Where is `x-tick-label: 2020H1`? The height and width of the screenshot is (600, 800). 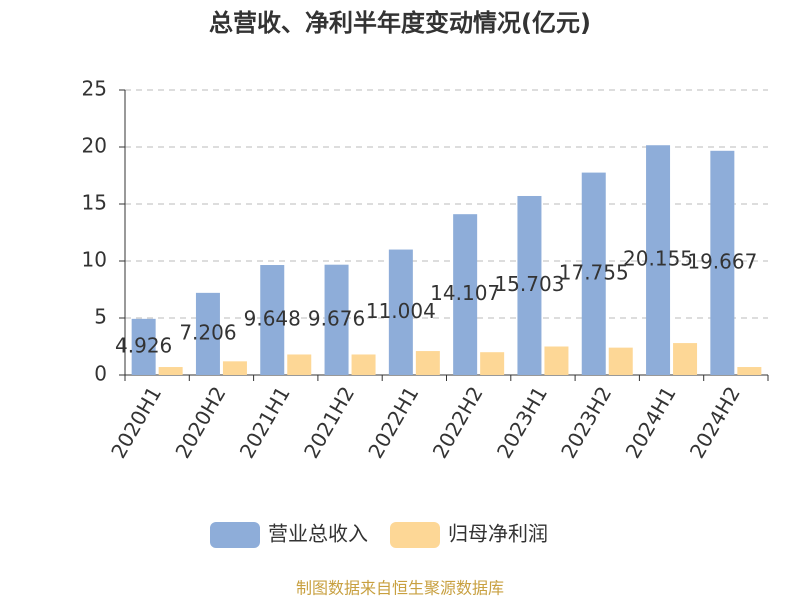 x-tick-label: 2020H1 is located at coordinates (136, 422).